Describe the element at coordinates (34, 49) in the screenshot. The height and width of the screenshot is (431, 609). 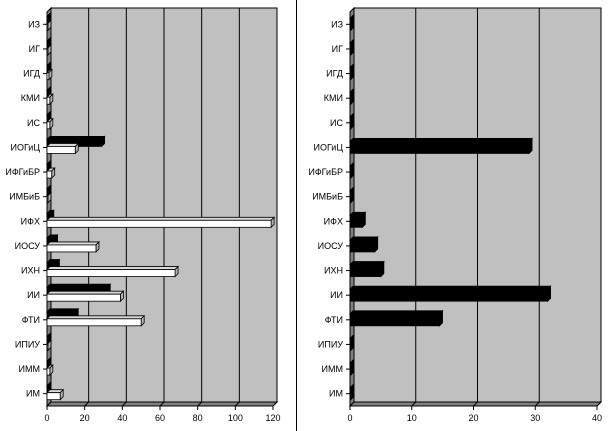
I see `category-label: ИГ` at that location.